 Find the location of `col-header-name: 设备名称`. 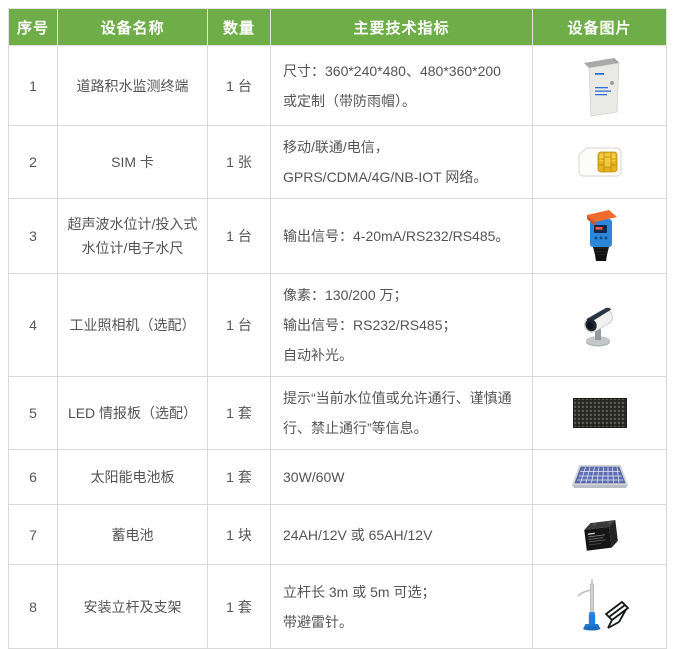

col-header-name: 设备名称 is located at coordinates (132, 27).